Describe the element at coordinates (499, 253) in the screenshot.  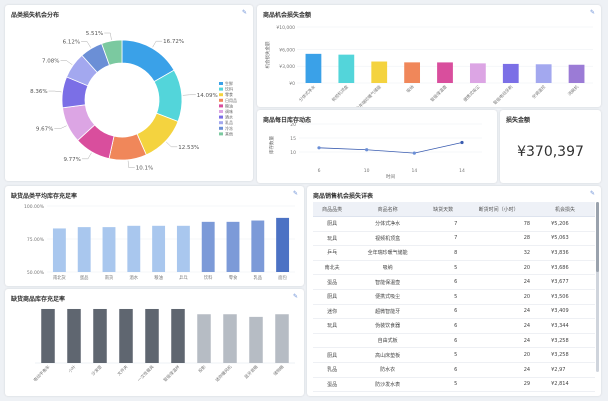
I see `table-cell: 32` at that location.